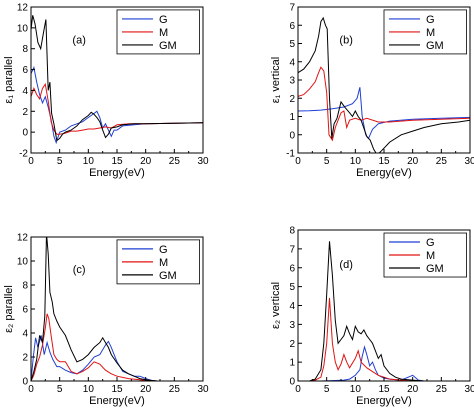 Image resolution: width=474 pixels, height=408 pixels. I want to click on panel-label: (d), so click(345, 265).